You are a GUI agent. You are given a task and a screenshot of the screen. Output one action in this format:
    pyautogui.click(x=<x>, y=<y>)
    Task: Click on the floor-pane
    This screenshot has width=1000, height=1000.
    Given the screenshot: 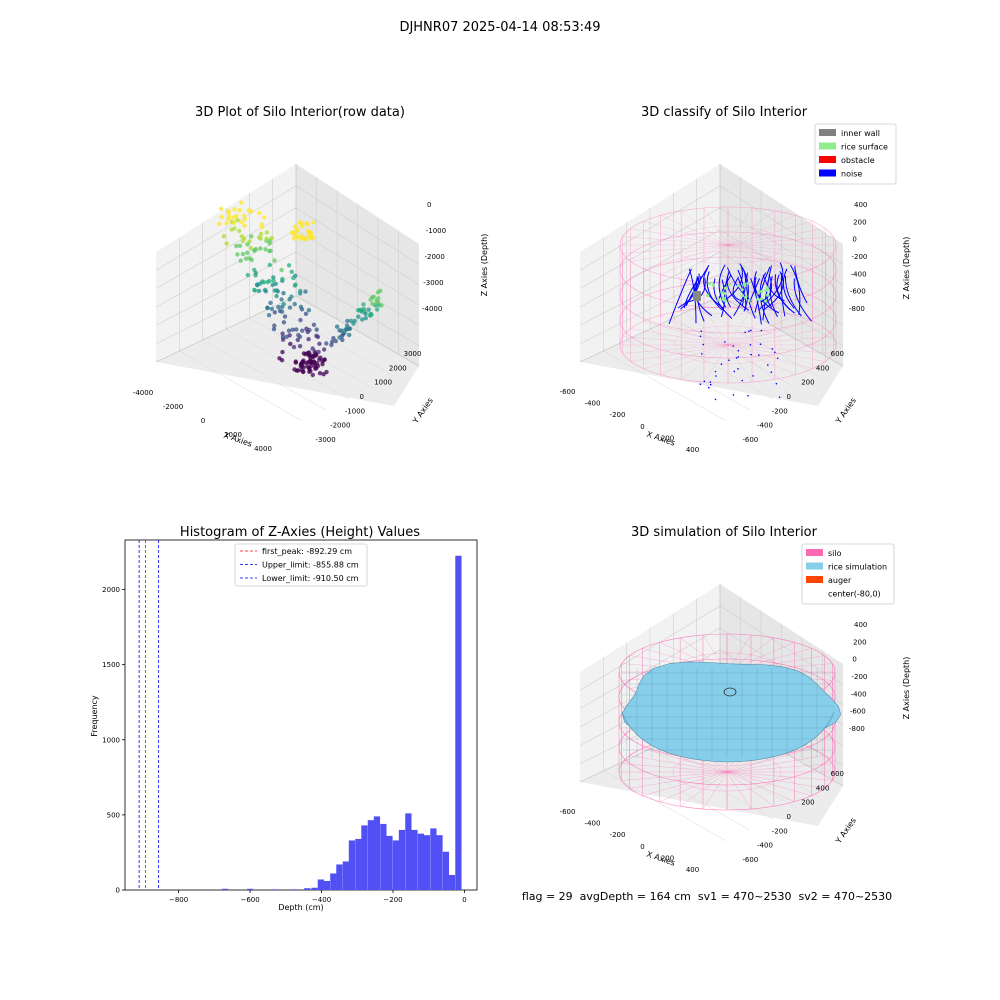 What is the action you would take?
    pyautogui.click(x=711, y=771)
    